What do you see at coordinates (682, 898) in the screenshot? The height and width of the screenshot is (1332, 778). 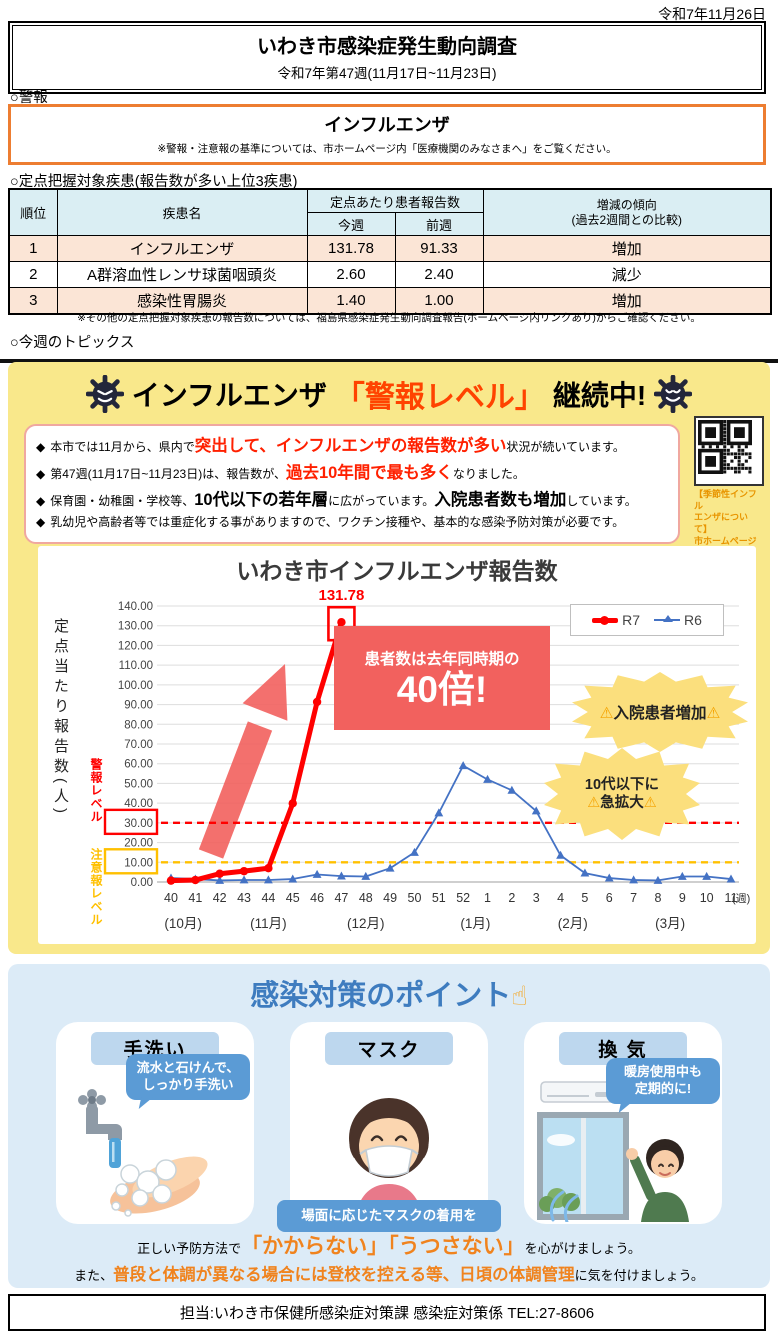 I see `svg-text: 9` at bounding box center [682, 898].